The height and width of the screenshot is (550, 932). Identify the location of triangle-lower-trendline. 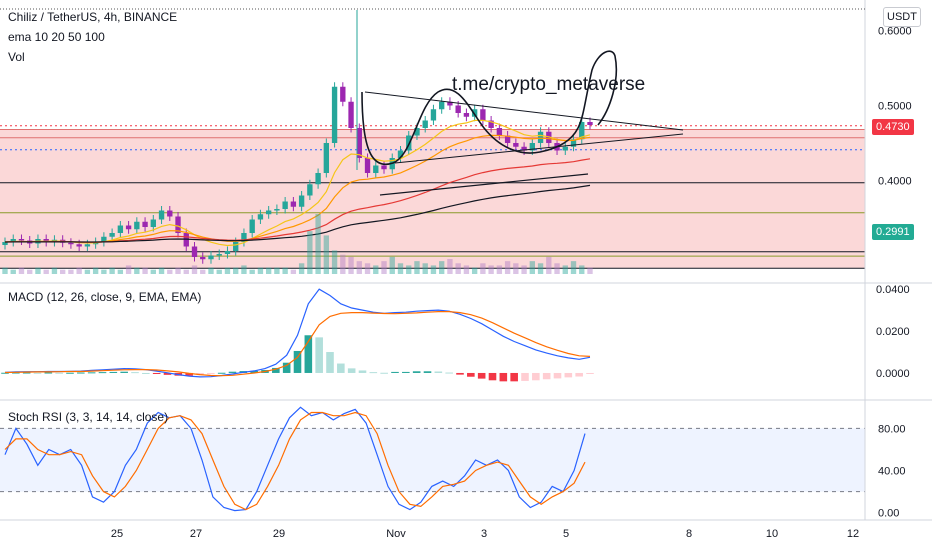
(539, 148).